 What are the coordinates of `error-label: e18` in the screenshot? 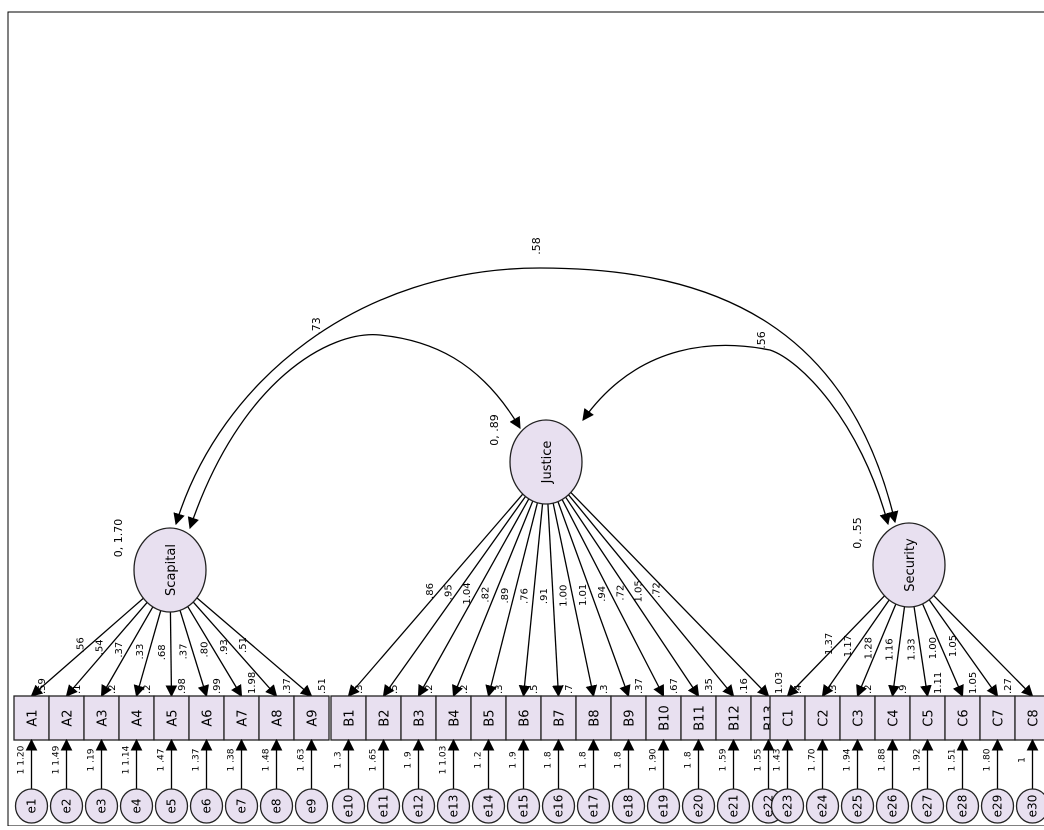 It's located at (629, 806).